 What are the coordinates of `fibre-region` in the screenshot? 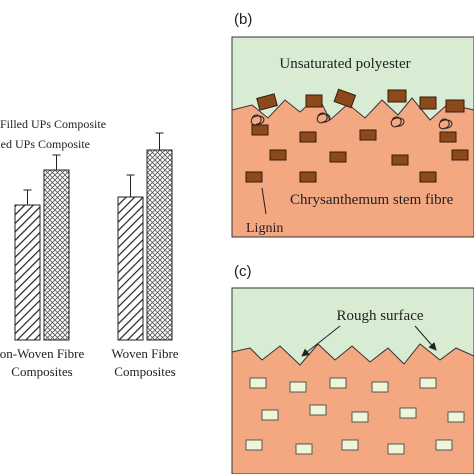 It's located at (352, 408).